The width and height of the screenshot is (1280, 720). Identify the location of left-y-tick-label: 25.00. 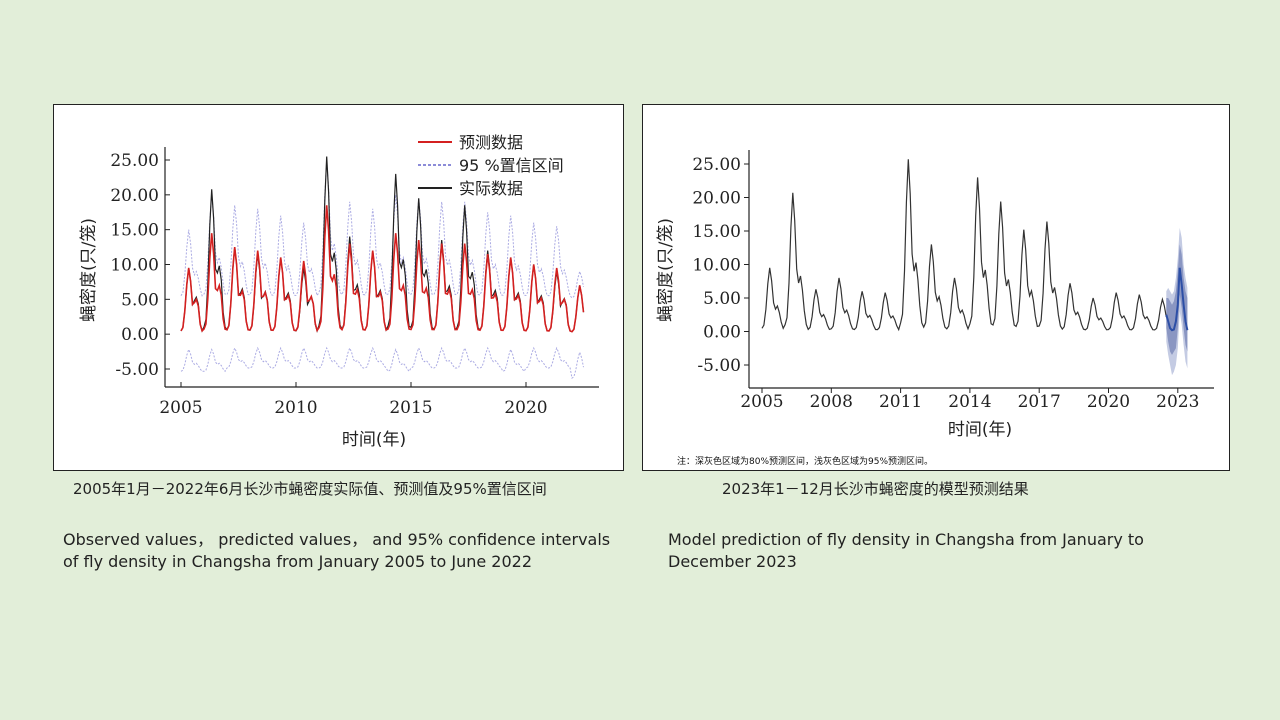
(134, 161).